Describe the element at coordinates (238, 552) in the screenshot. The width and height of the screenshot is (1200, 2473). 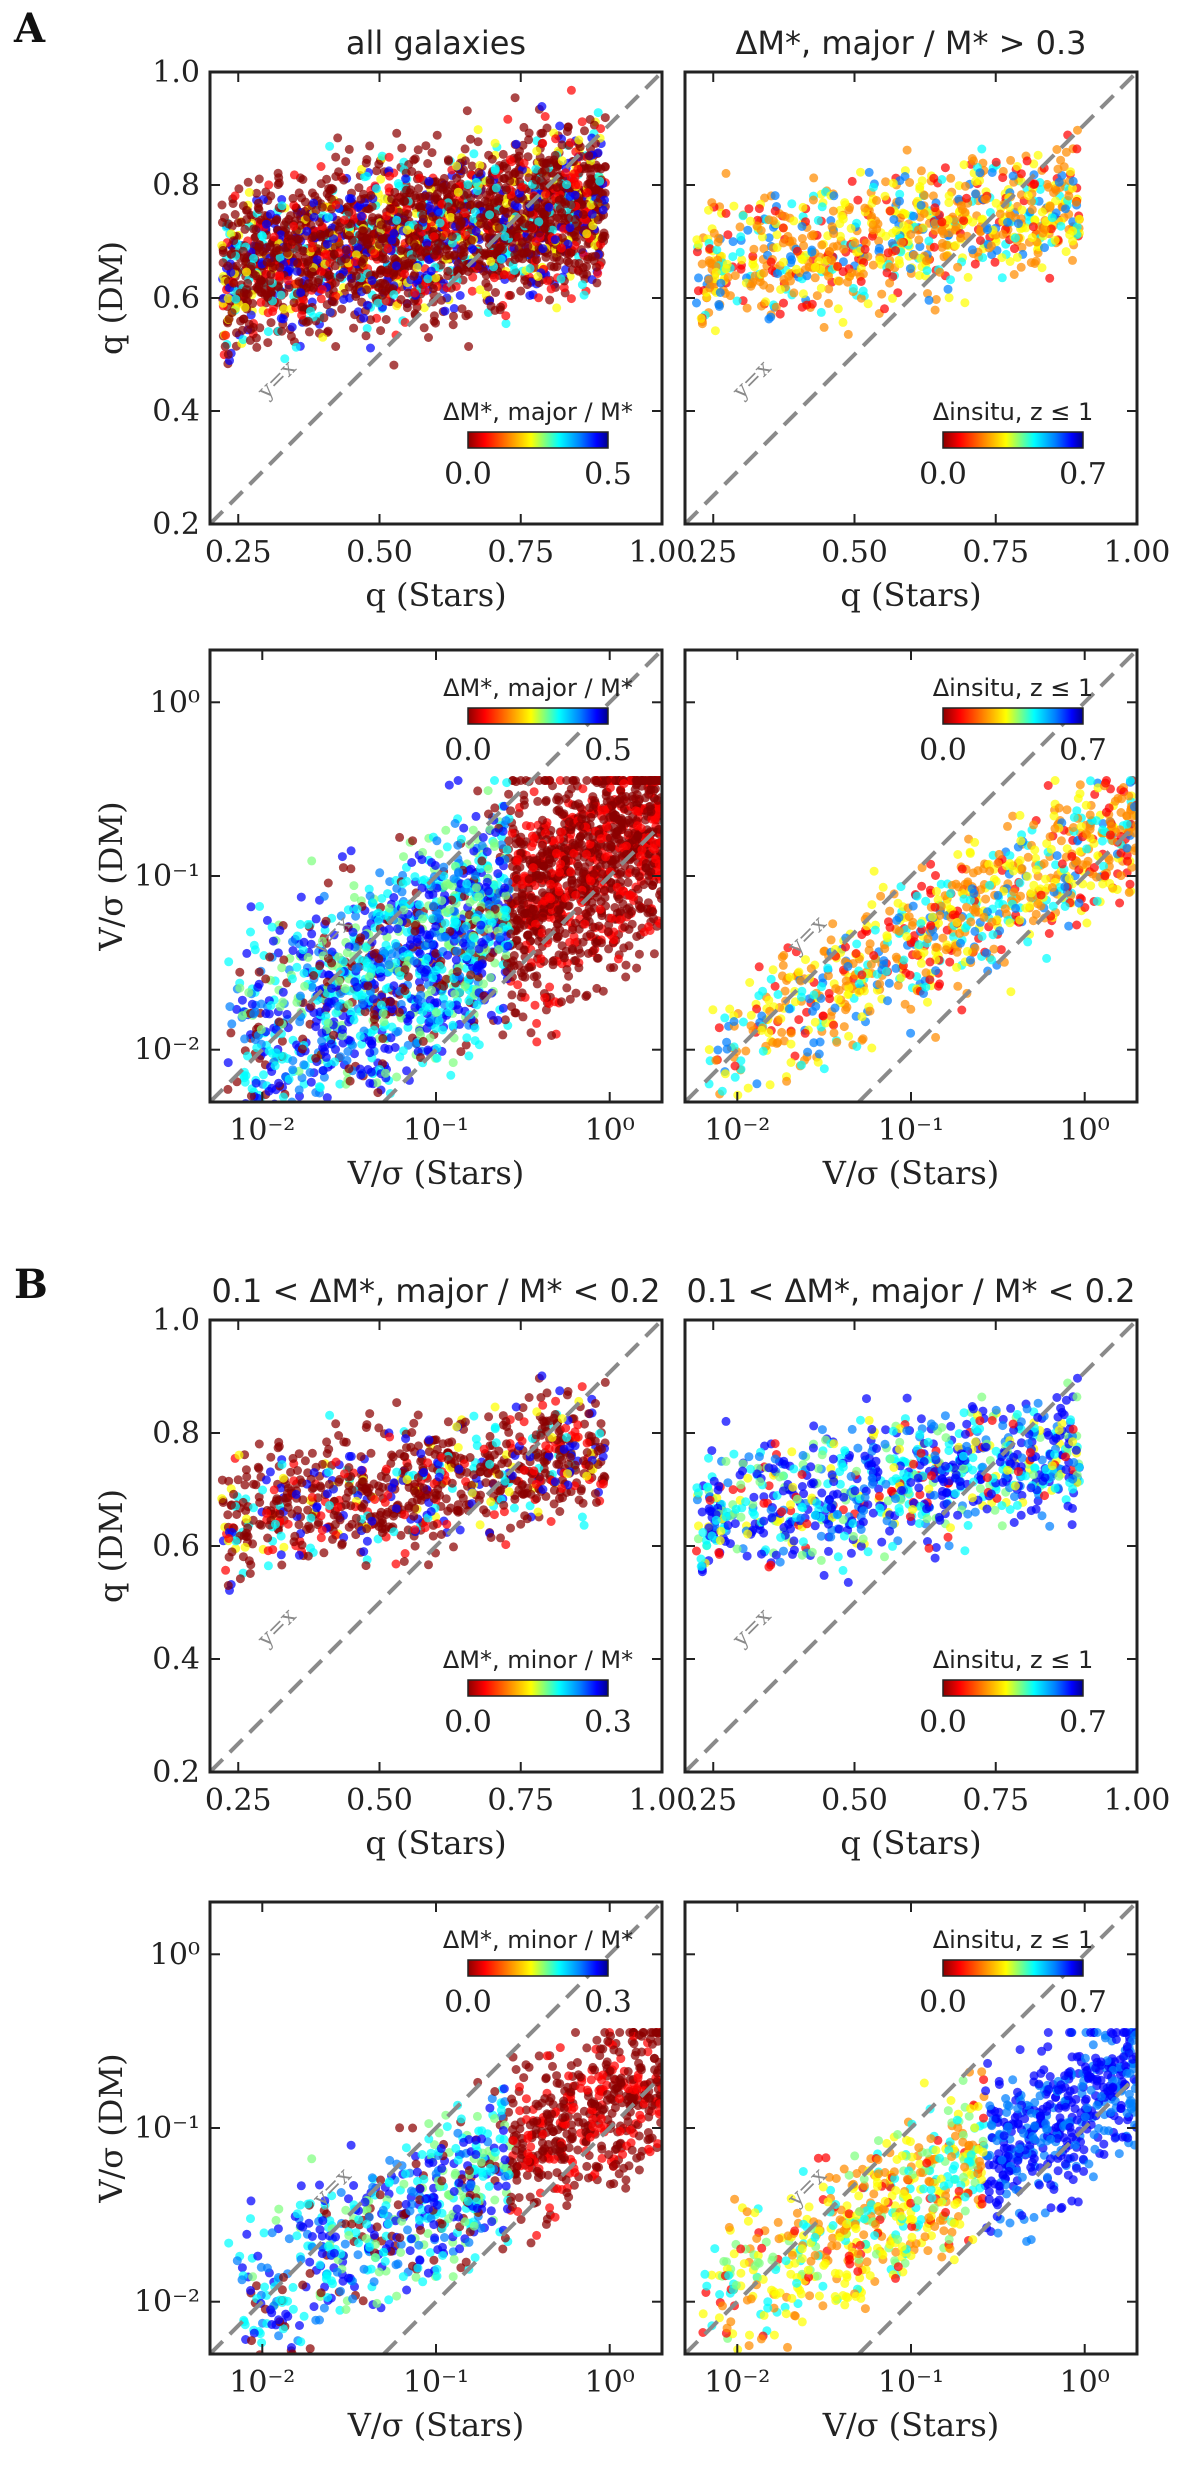
I see `x-tick-label: 0.25` at that location.